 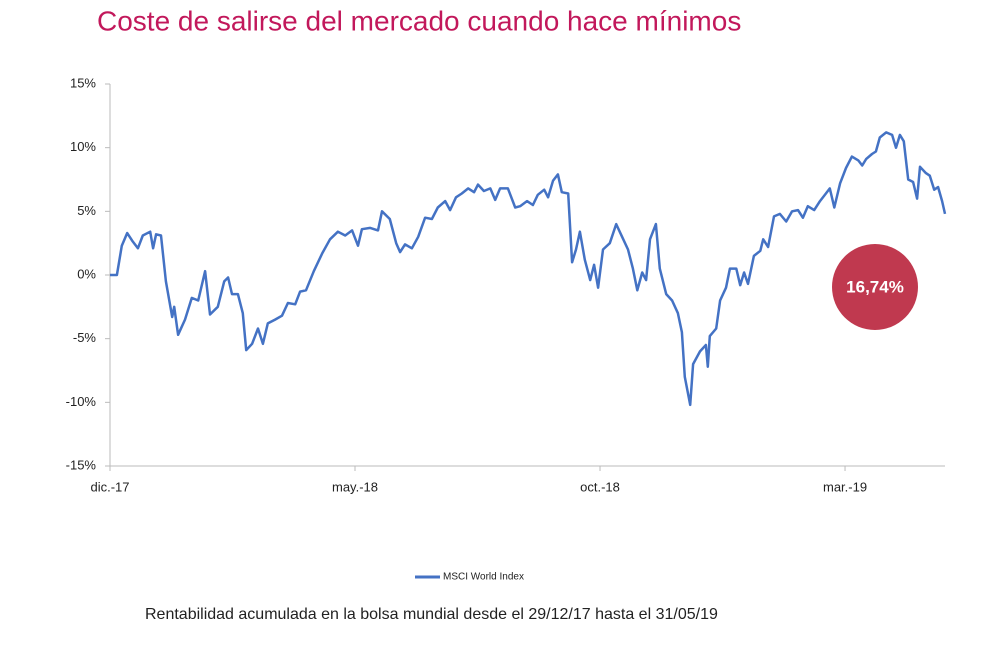 I want to click on annotation-circle, so click(x=875, y=287).